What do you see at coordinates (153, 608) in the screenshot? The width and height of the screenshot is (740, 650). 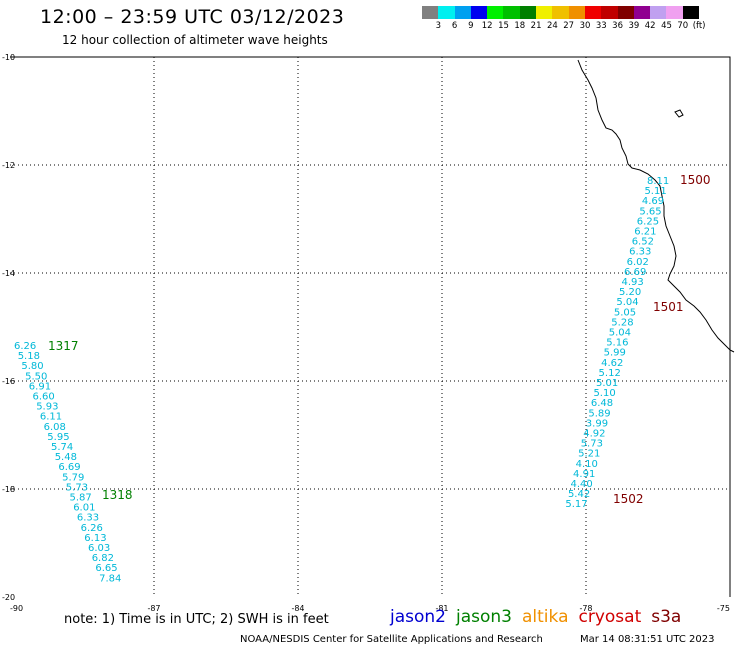 I see `lon-label: -87` at bounding box center [153, 608].